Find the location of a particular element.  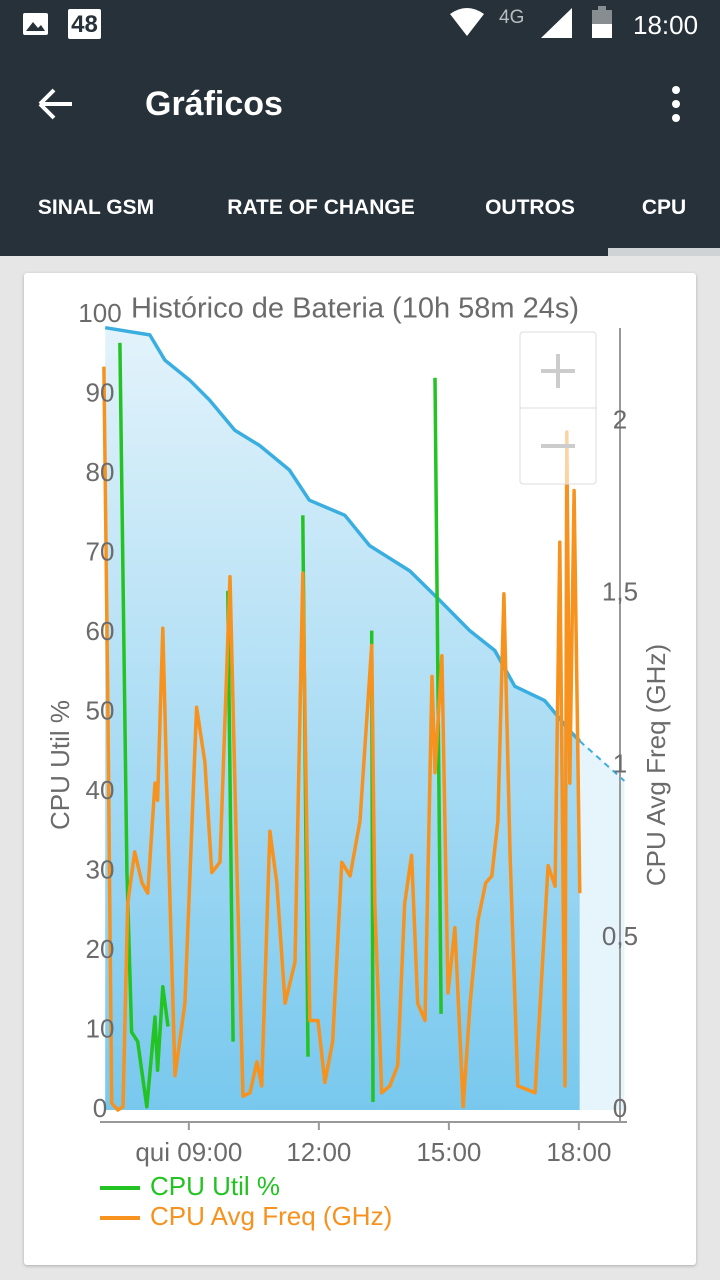

y-tick-label: 10 is located at coordinates (100, 1028).